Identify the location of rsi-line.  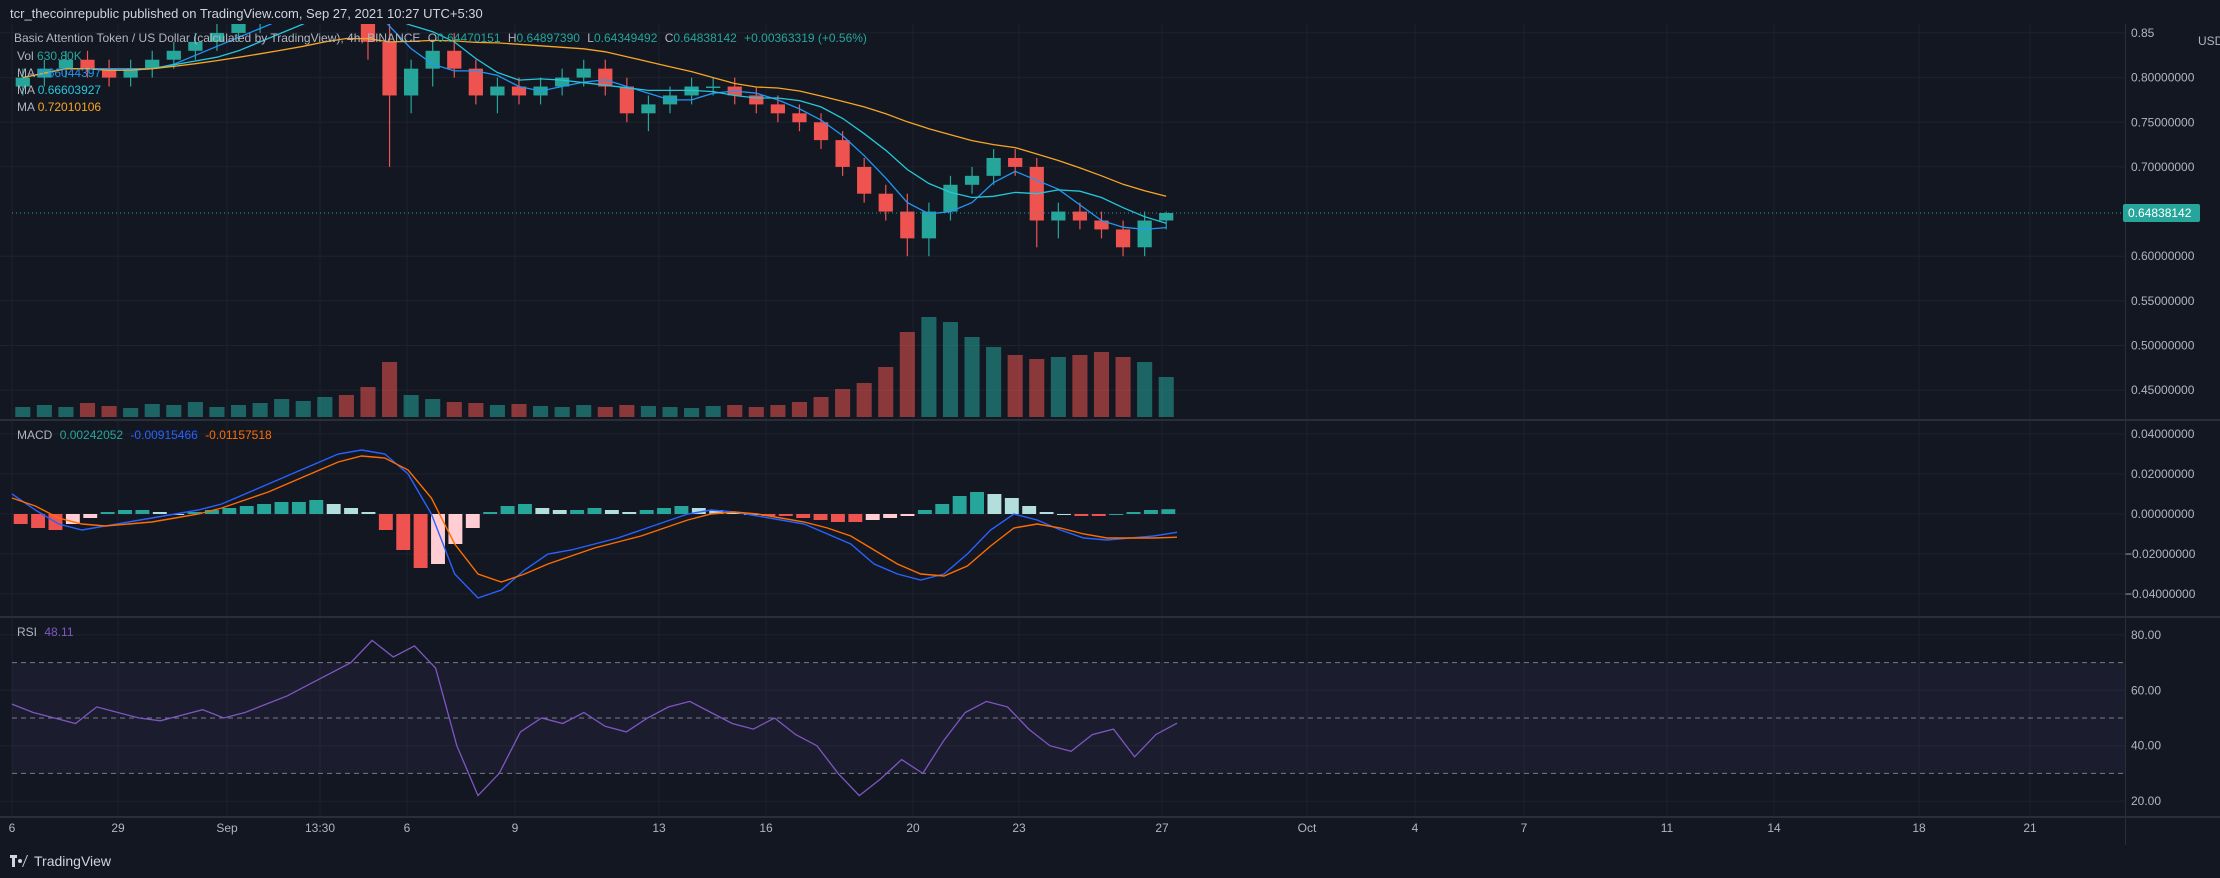
(594, 718).